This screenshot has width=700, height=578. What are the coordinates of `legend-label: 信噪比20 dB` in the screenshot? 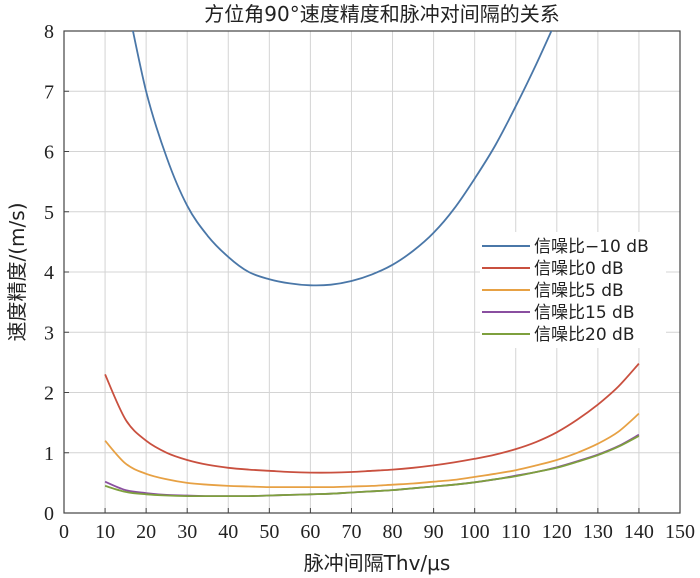 It's located at (584, 335).